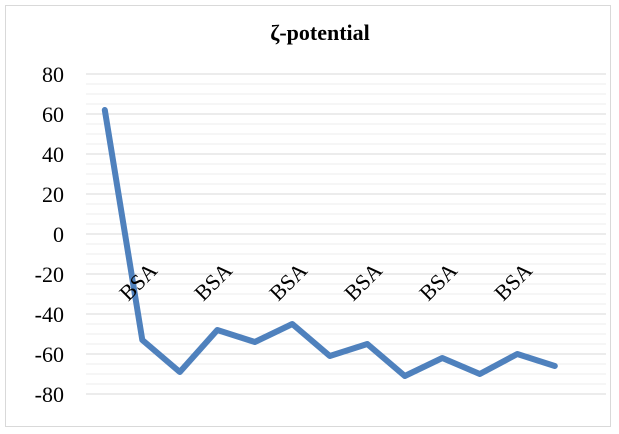 This screenshot has width=619, height=434. Describe the element at coordinates (53, 194) in the screenshot. I see `y-tick-label: 20` at that location.